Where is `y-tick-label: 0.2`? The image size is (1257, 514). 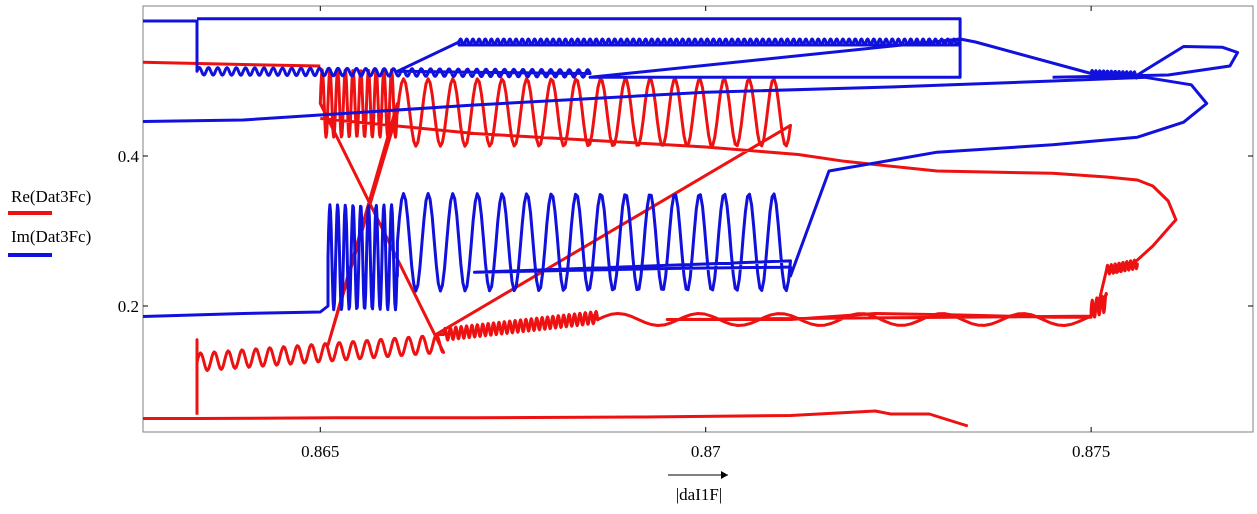
y-tick-label: 0.2 is located at coordinates (128, 306).